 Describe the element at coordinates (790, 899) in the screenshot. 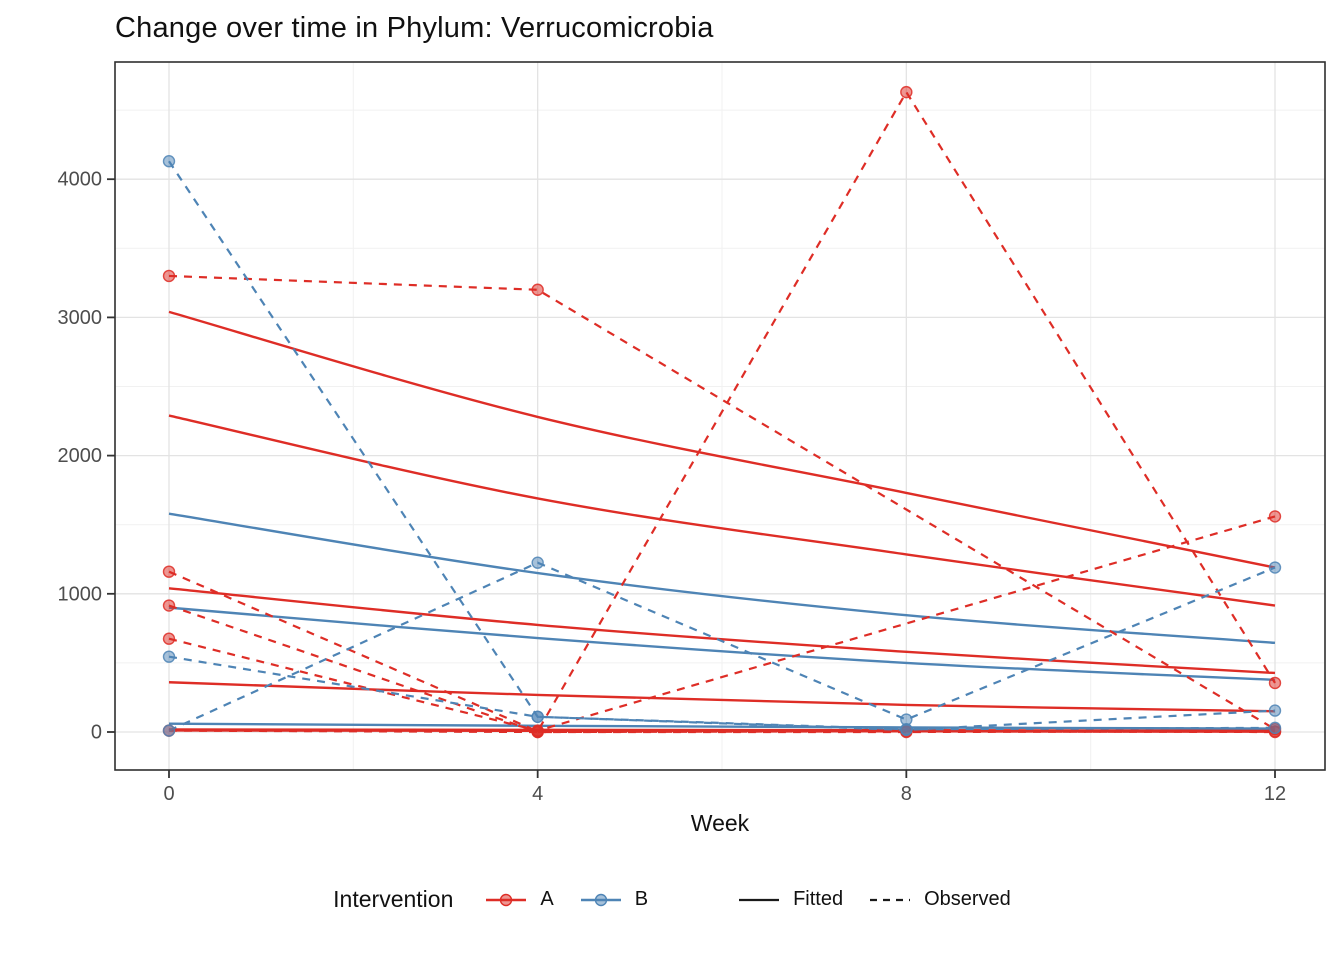

I see `legend-item-fitted: Fitted` at that location.